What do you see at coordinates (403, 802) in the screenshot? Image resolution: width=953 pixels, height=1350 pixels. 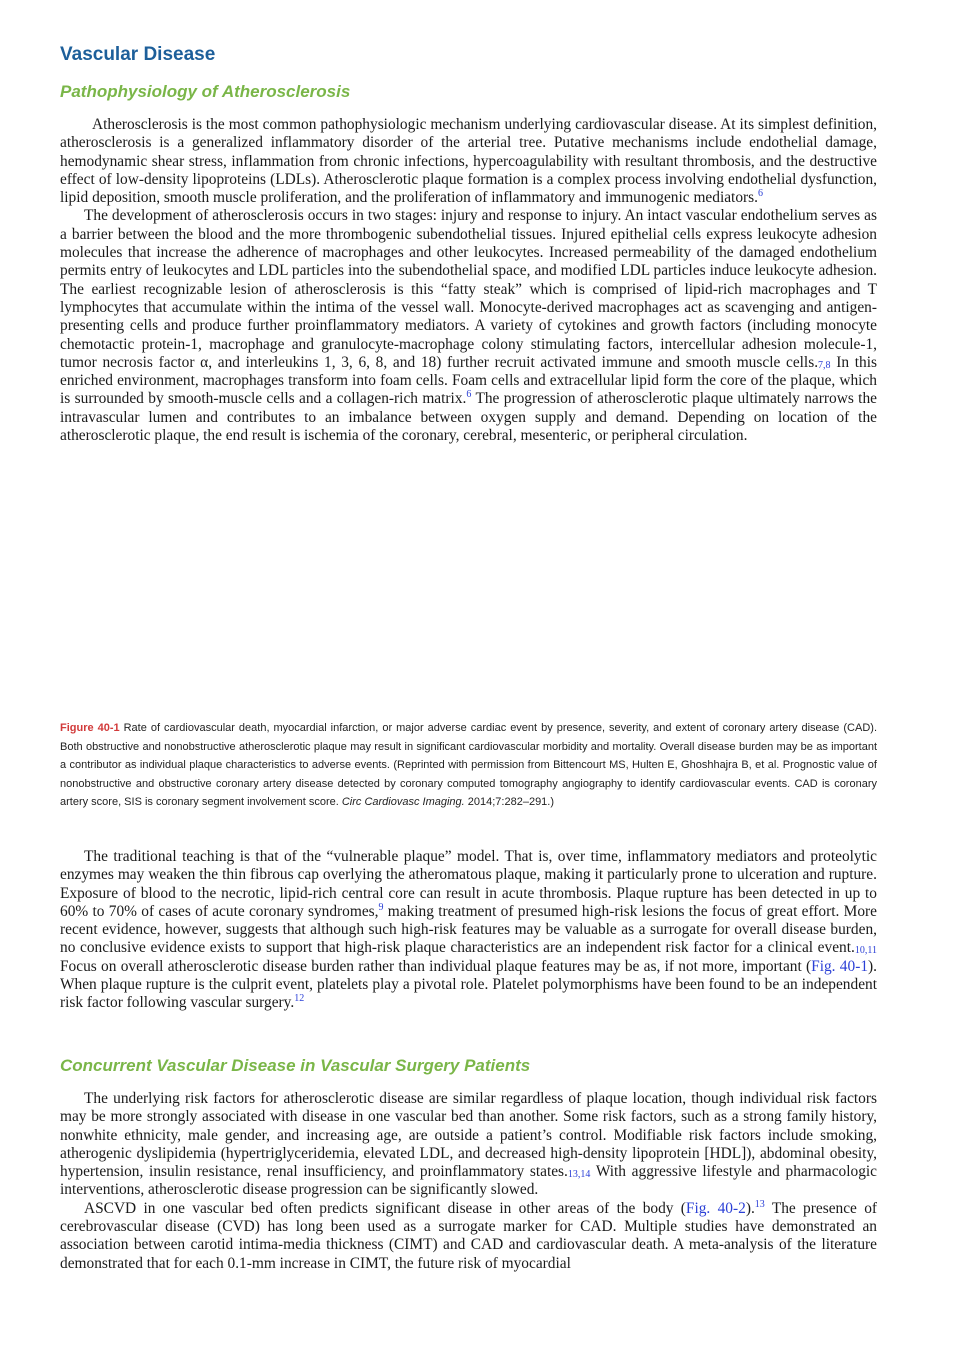 I see `journal-name: Circ Cardiovasc Imaging.` at bounding box center [403, 802].